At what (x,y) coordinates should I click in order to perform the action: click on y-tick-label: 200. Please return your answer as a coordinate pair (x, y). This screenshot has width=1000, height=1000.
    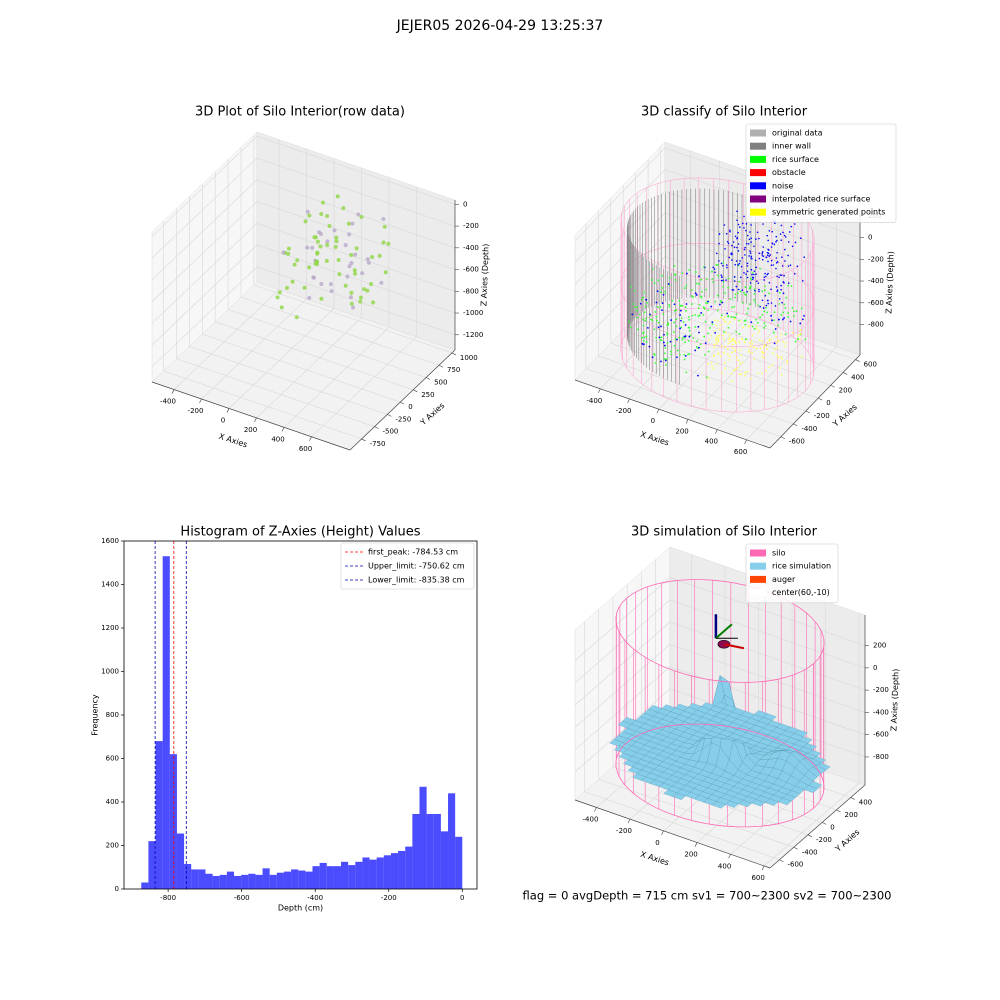
    Looking at the image, I should click on (112, 846).